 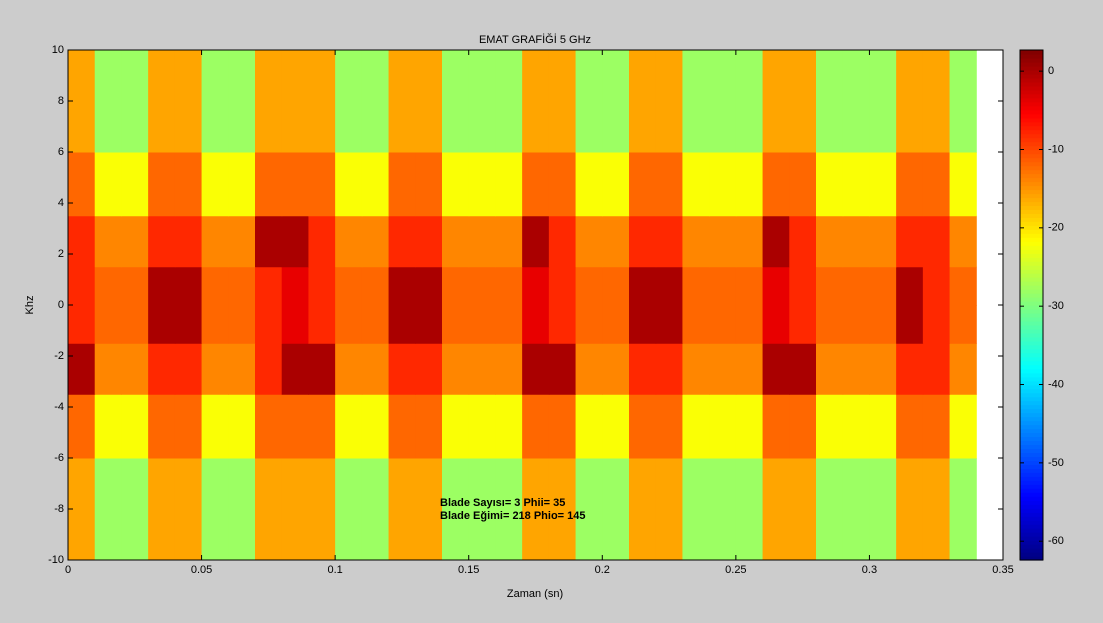 What do you see at coordinates (61, 254) in the screenshot?
I see `y-tick-label: 2` at bounding box center [61, 254].